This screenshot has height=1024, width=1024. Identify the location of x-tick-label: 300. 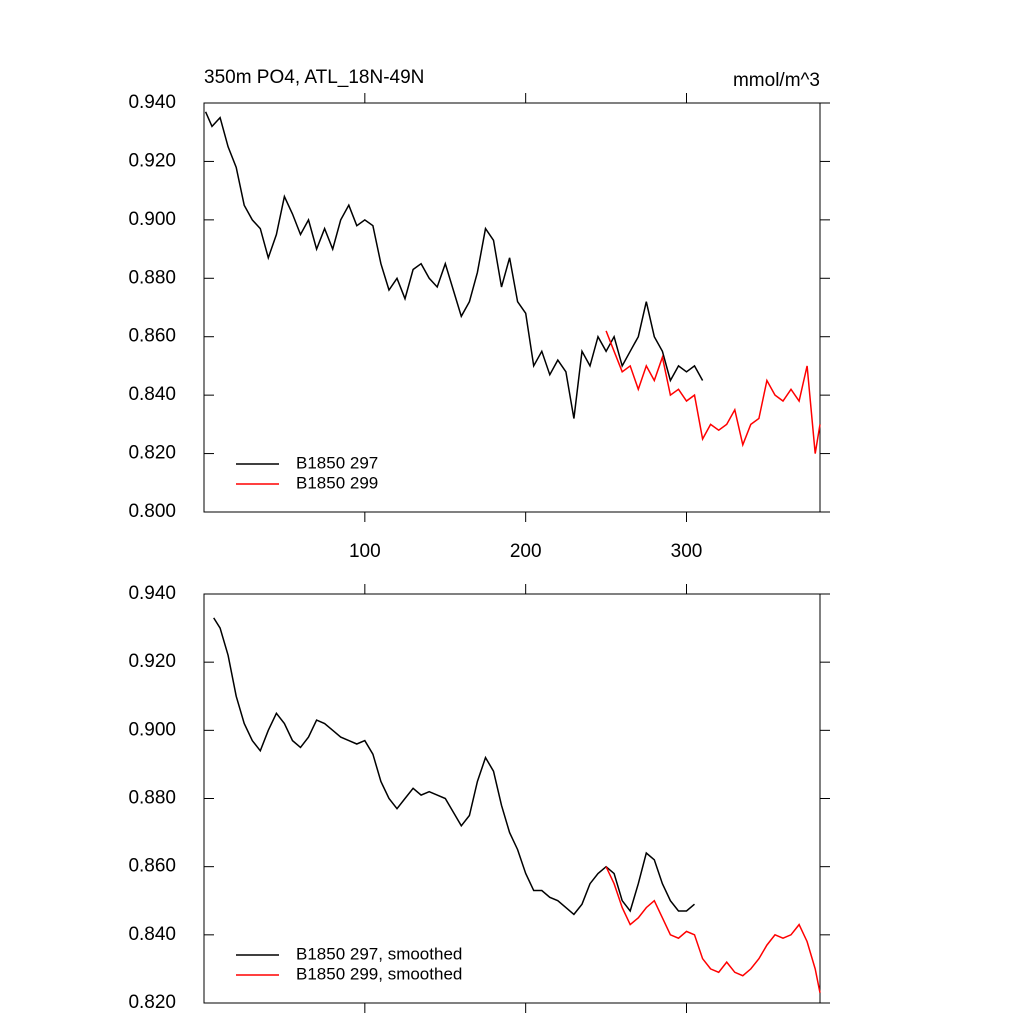
(687, 551).